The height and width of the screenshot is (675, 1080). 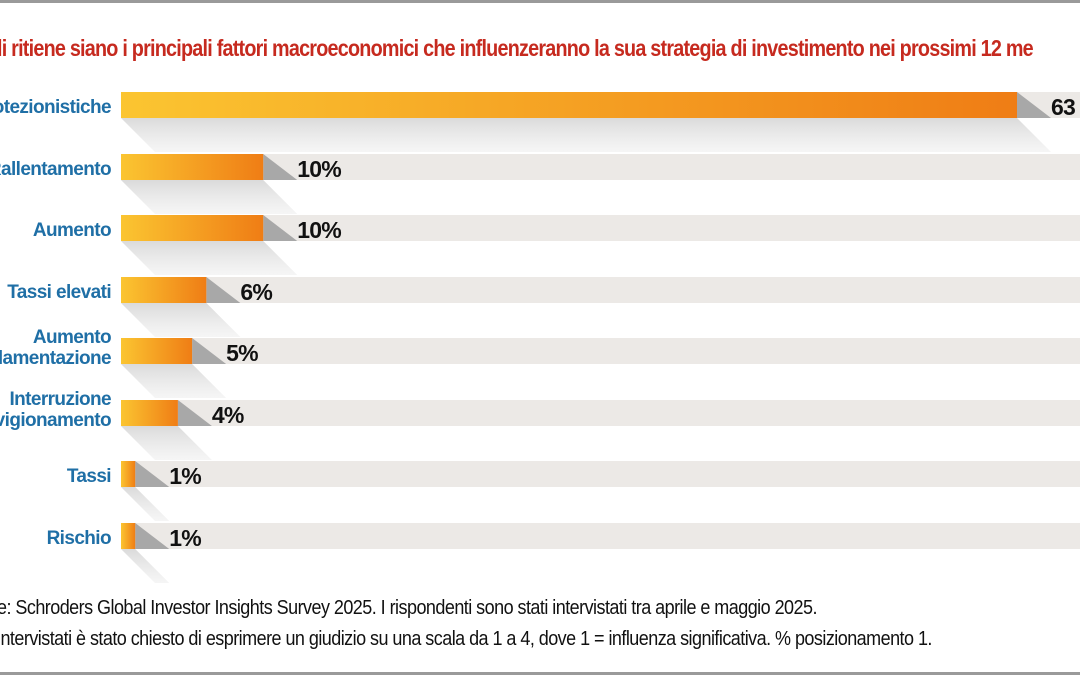 What do you see at coordinates (55, 107) in the screenshot?
I see `category-label: protezionistiche` at bounding box center [55, 107].